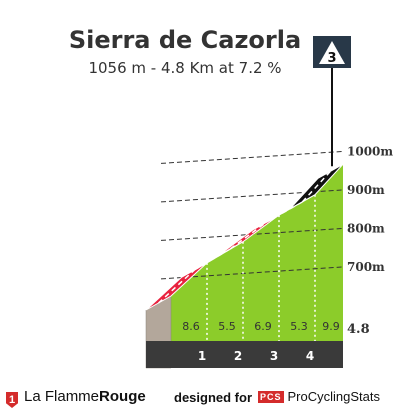 This screenshot has height=415, width=405. Describe the element at coordinates (331, 326) in the screenshot. I see `gradient-label: 9.9` at that location.